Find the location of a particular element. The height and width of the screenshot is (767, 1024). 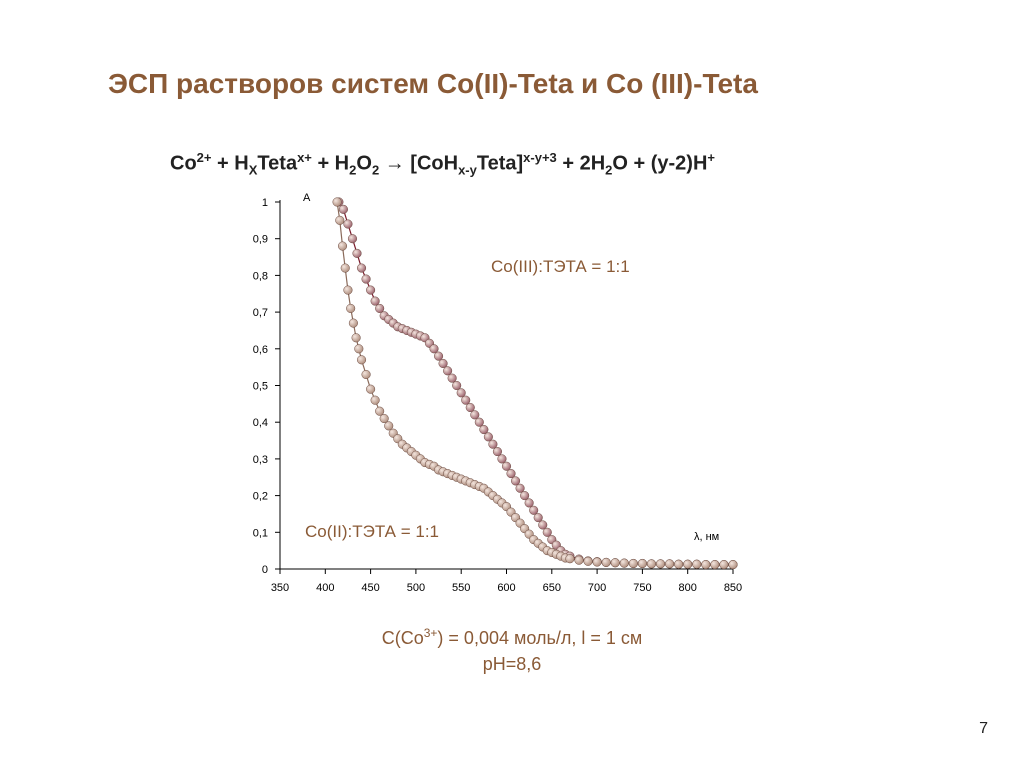

y-tick-label: 0,8 is located at coordinates (260, 276).